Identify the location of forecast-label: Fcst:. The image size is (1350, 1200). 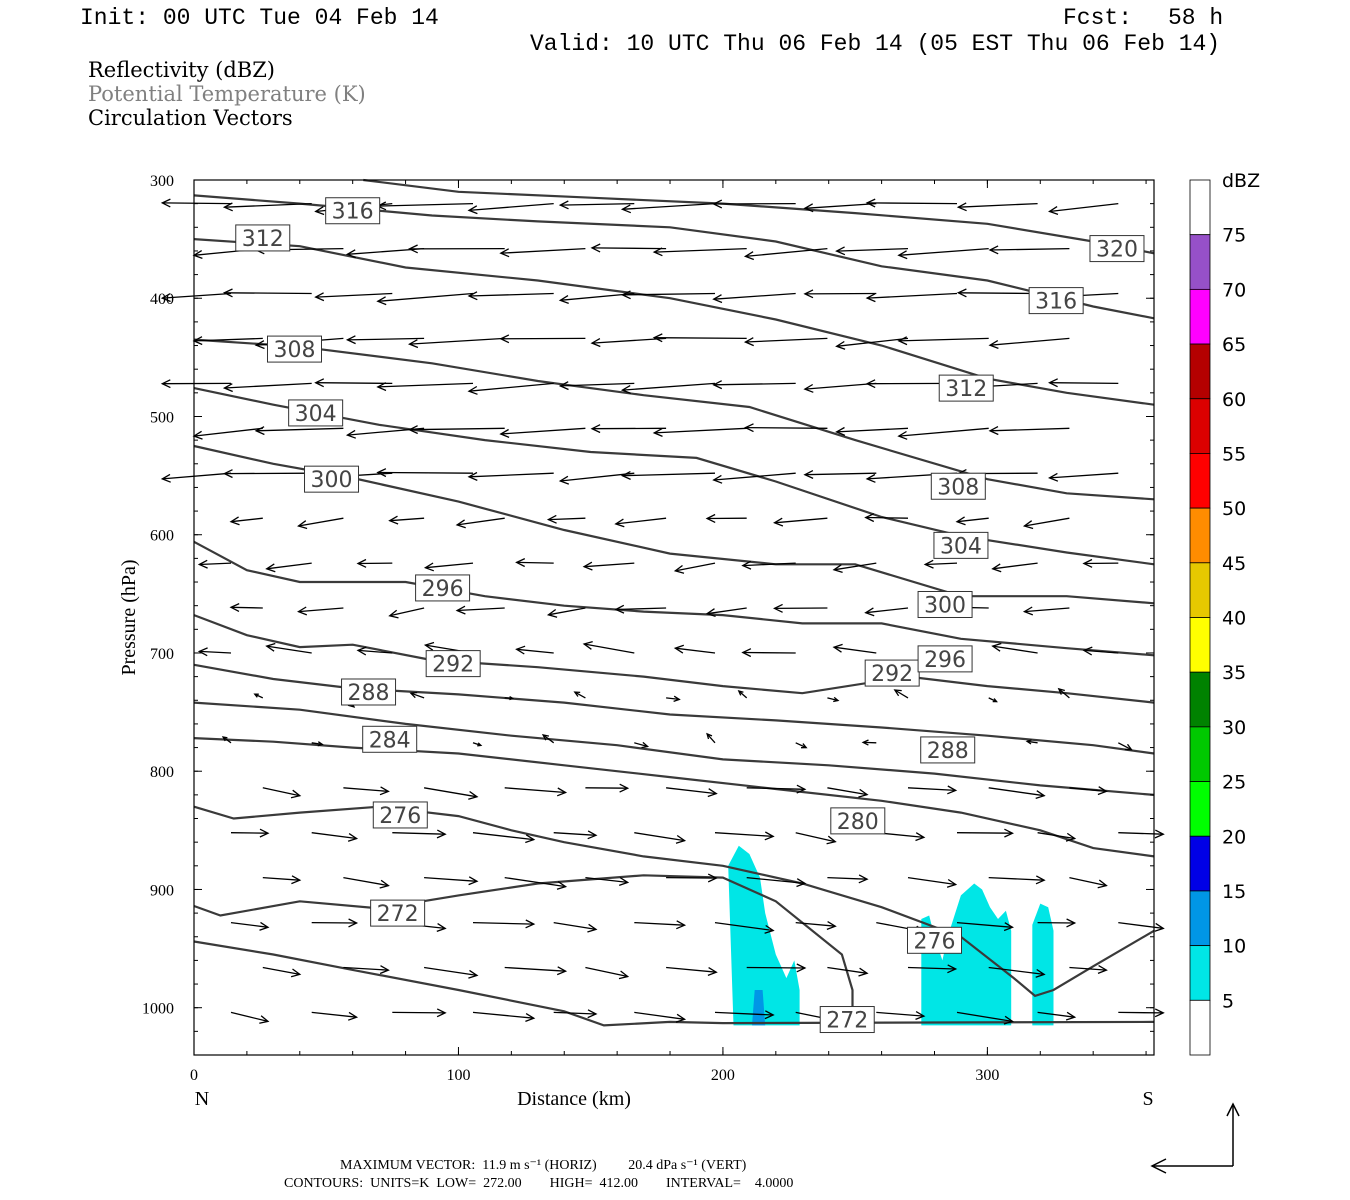
(1098, 18).